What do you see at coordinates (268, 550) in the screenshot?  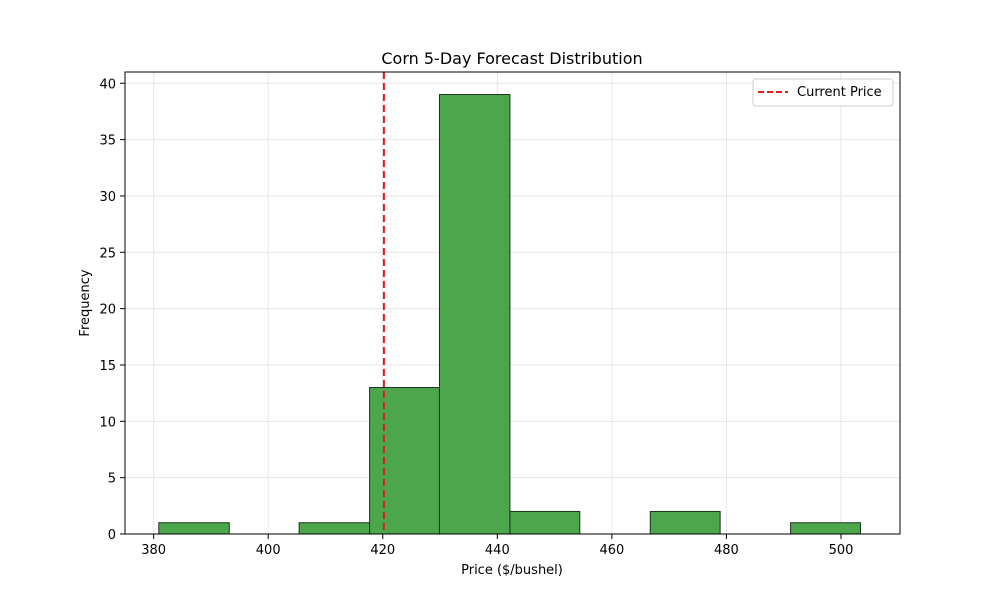 I see `x-tick-label: 400` at bounding box center [268, 550].